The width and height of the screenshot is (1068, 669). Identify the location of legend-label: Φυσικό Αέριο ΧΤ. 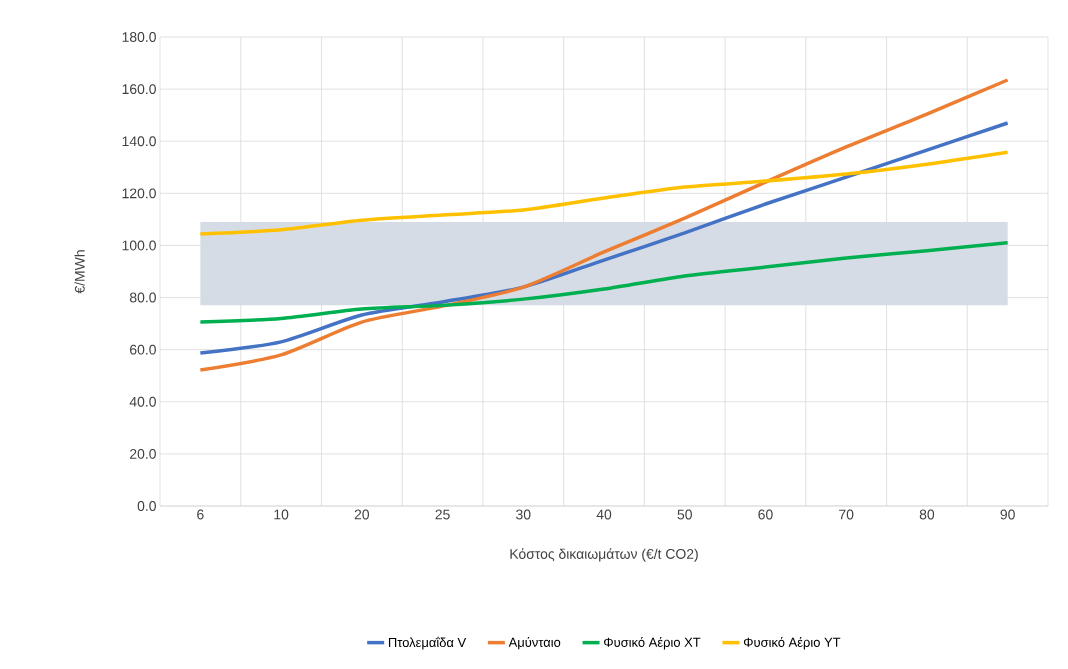
(652, 643).